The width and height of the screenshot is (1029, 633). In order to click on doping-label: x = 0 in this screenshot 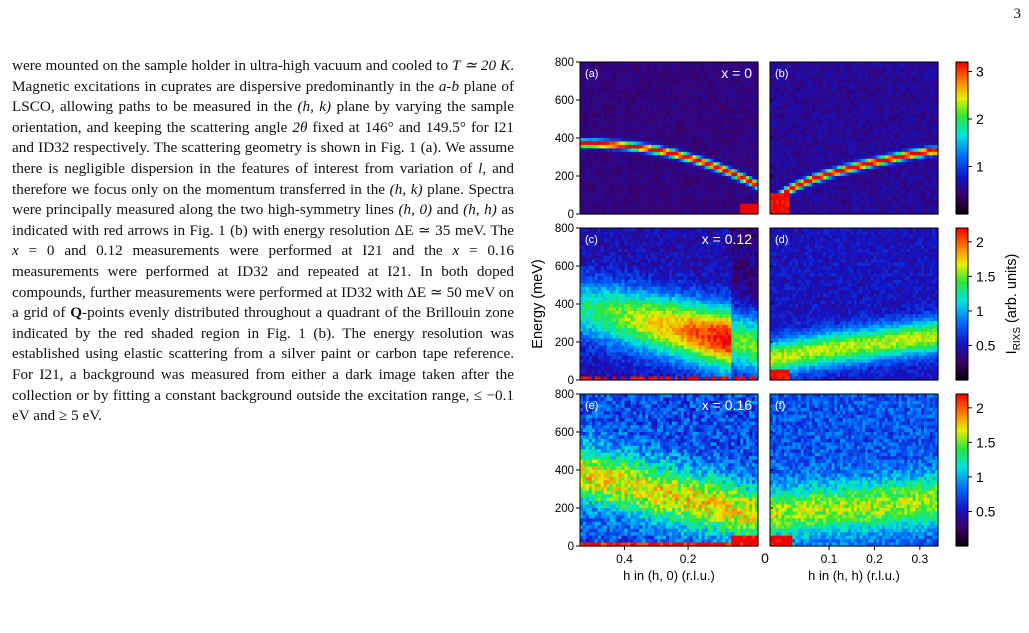, I will do `click(736, 73)`.